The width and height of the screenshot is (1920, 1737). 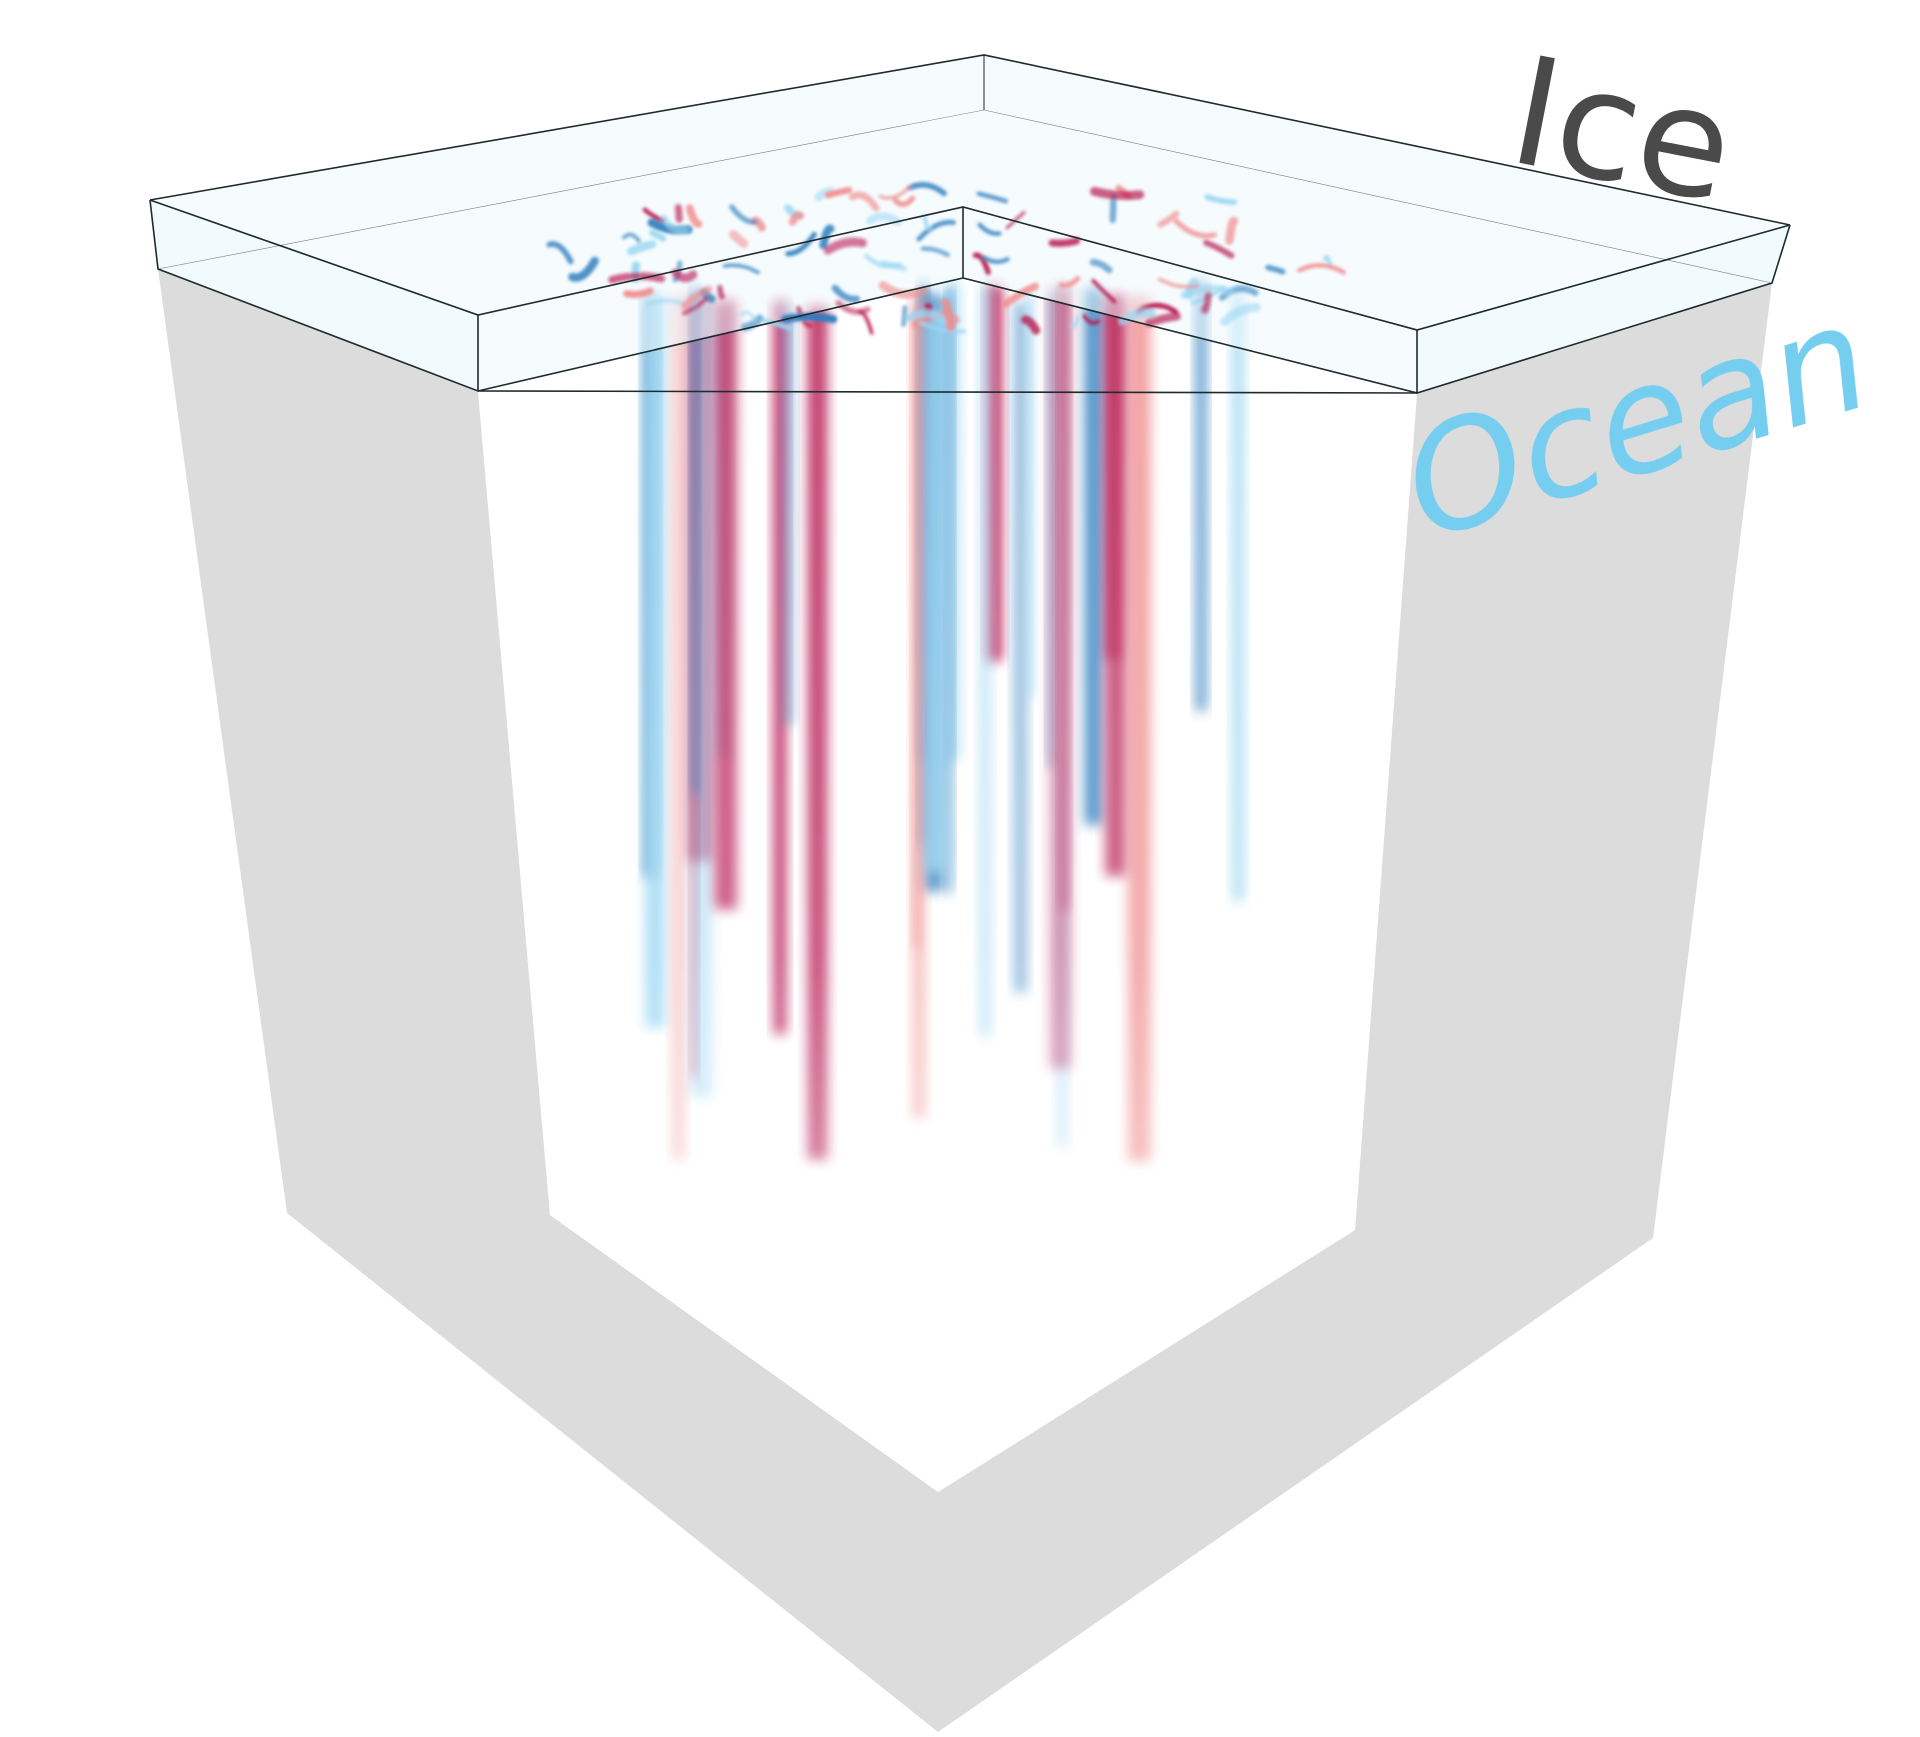 What do you see at coordinates (1622, 131) in the screenshot?
I see `ice-label: Ice` at bounding box center [1622, 131].